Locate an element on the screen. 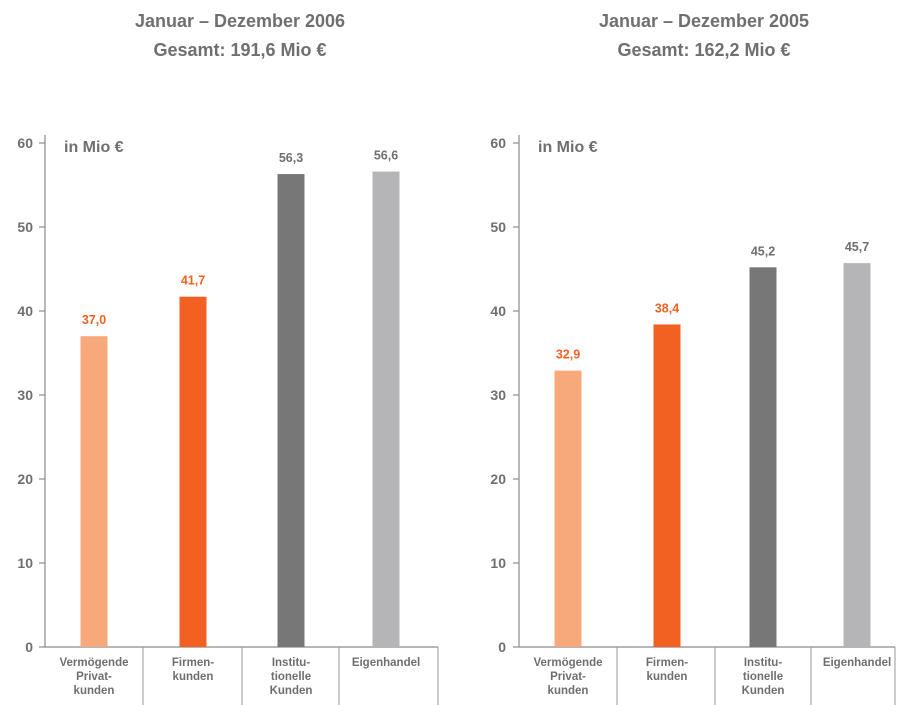 Image resolution: width=898 pixels, height=705 pixels. data-label: 56,6 is located at coordinates (386, 156).